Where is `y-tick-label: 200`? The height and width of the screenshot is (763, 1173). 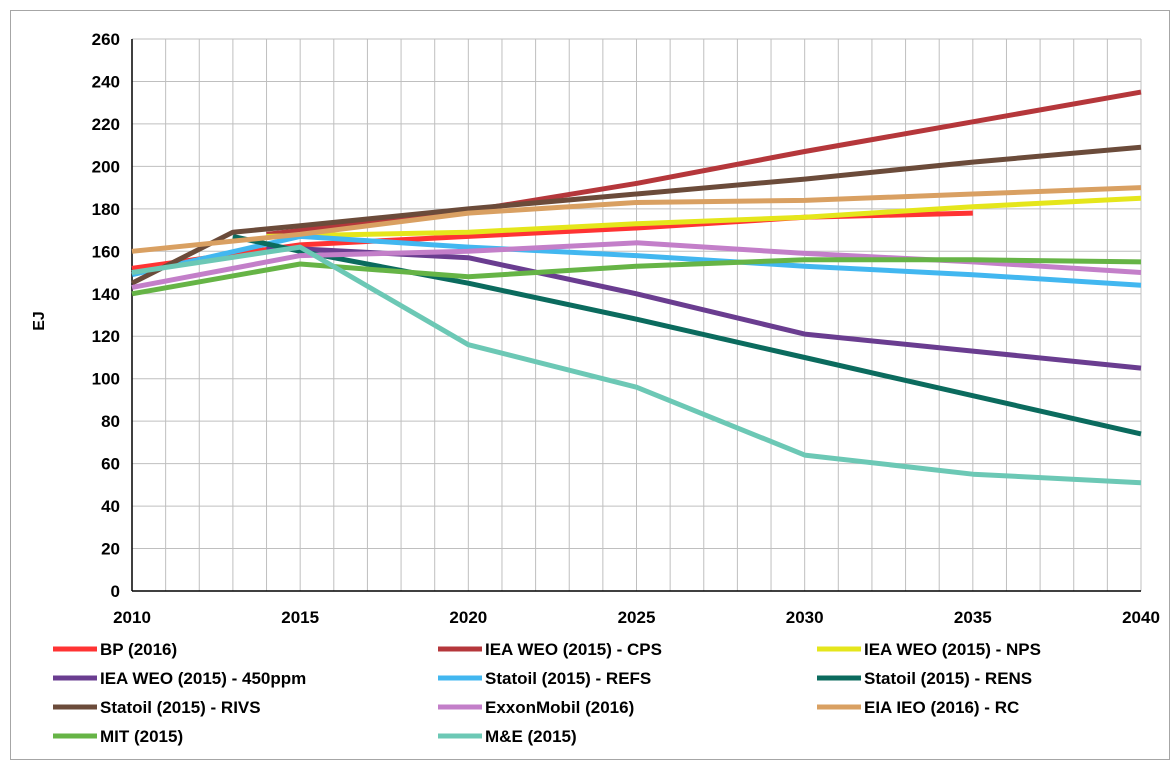 y-tick-label: 200 is located at coordinates (106, 166).